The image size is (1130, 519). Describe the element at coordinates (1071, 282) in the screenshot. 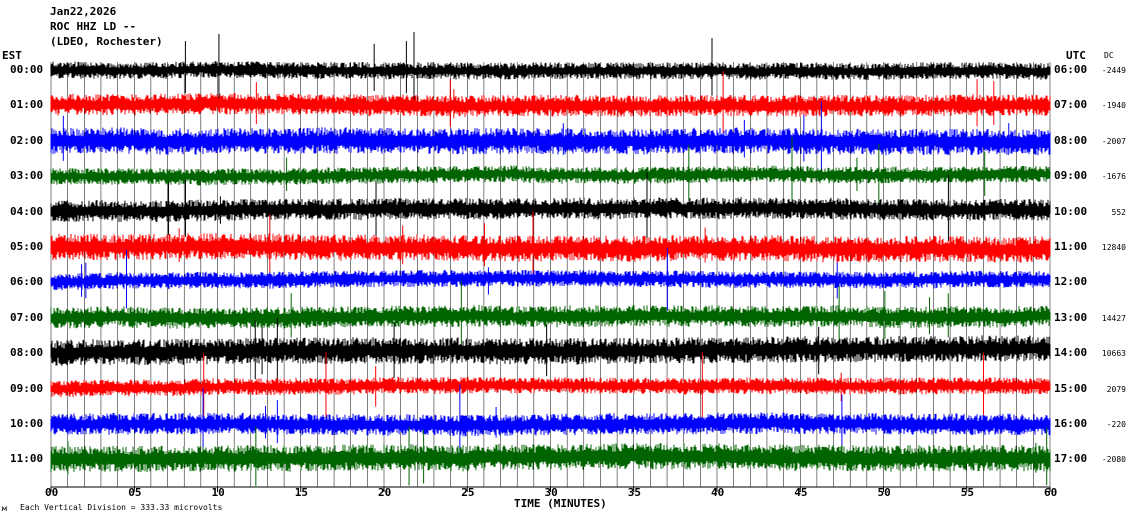

I see `utc-hour-label: 12:00` at that location.